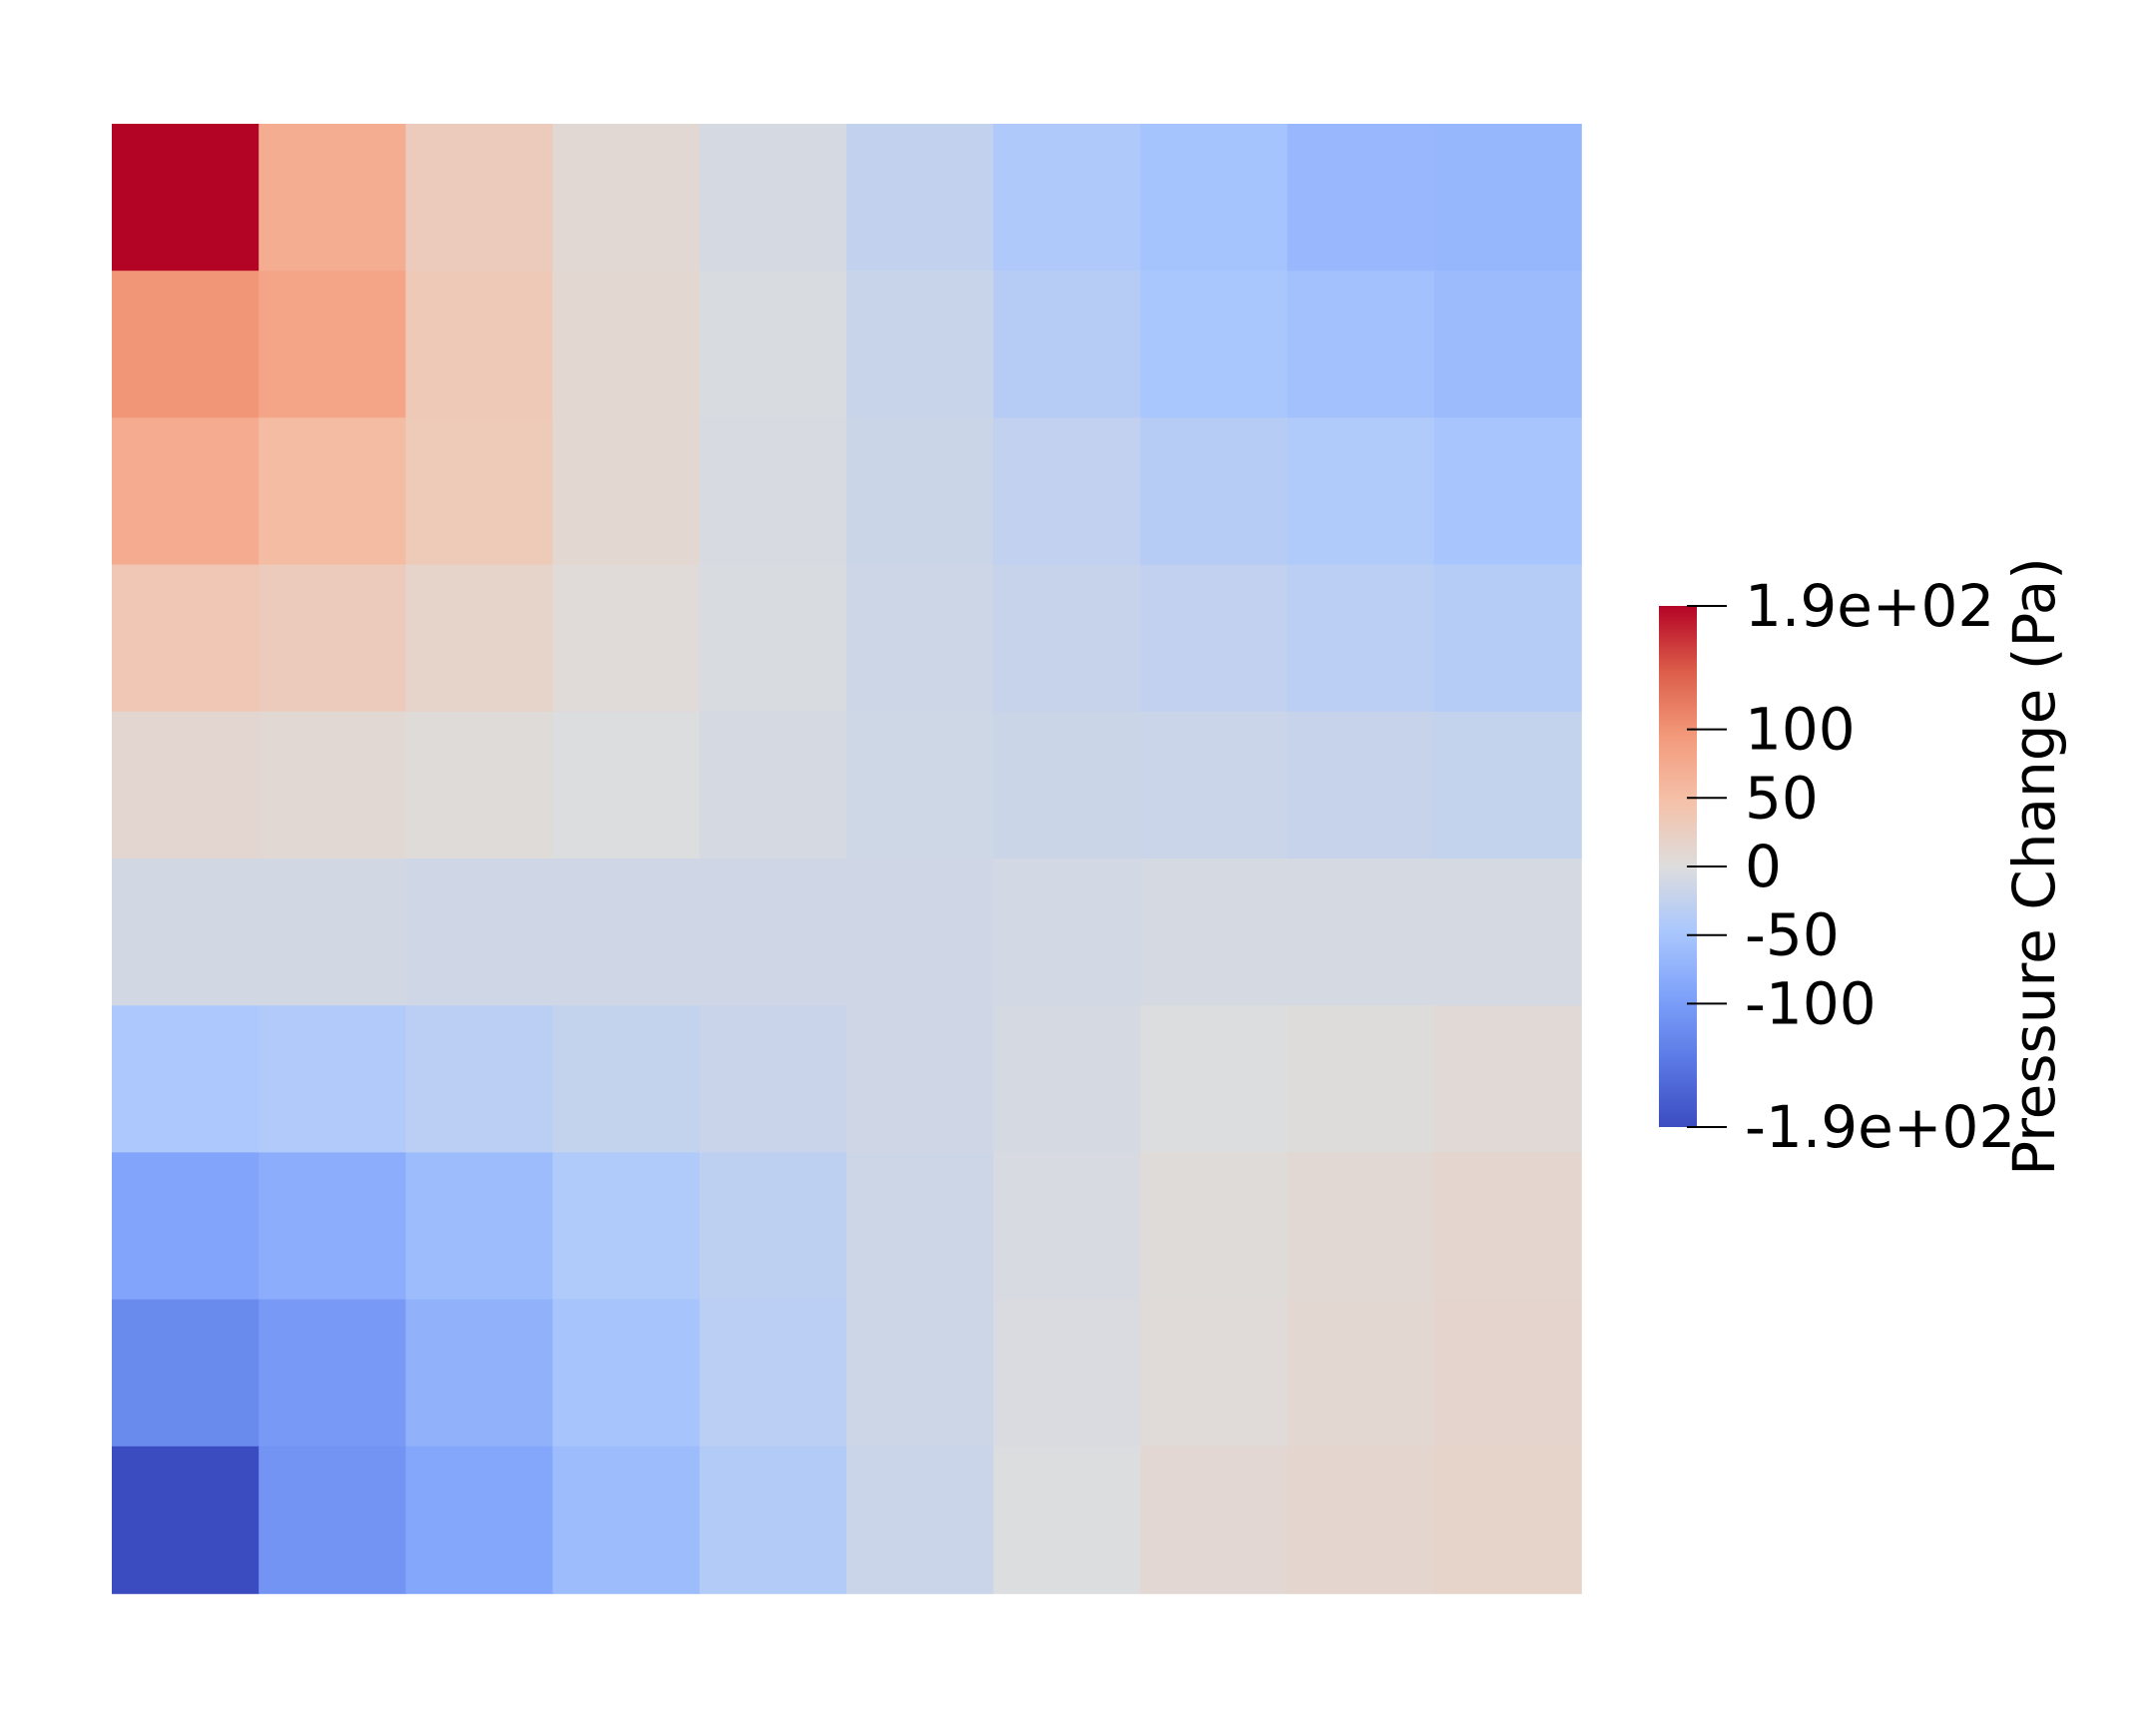  What do you see at coordinates (1869, 606) in the screenshot?
I see `colorbar-tick-label: 1.9e+02` at bounding box center [1869, 606].